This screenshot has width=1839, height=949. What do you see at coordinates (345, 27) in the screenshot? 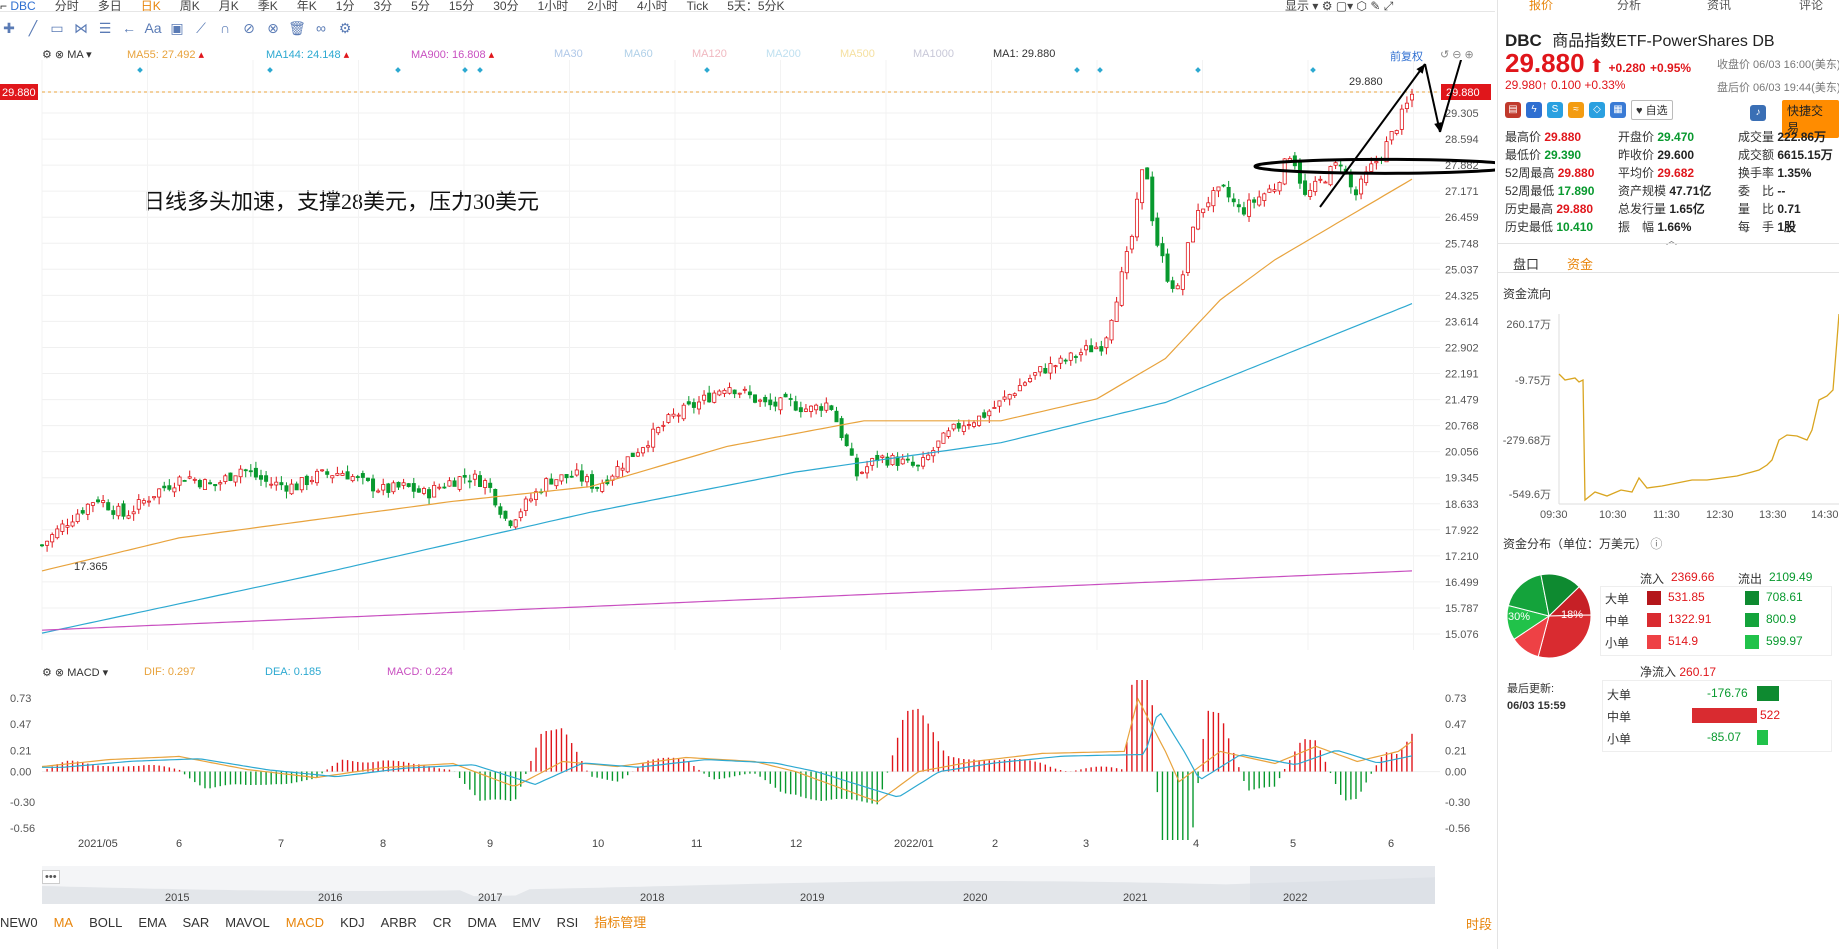
I see `settings-icon: ⚙` at bounding box center [345, 27].